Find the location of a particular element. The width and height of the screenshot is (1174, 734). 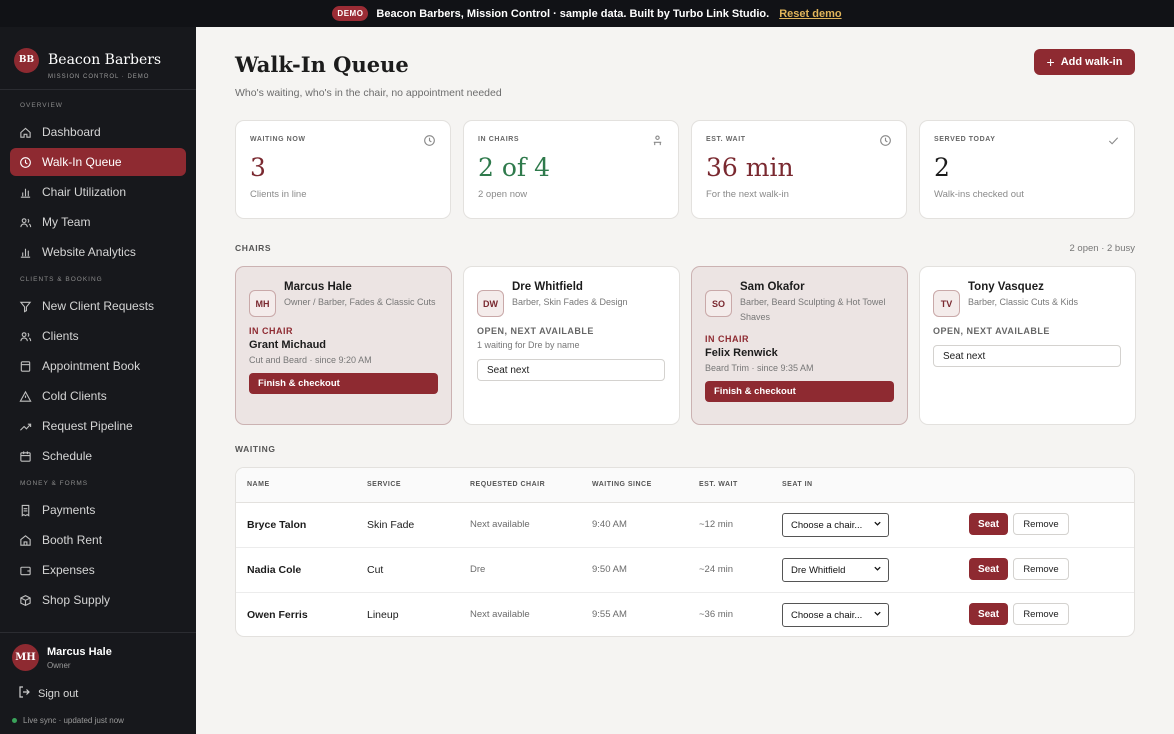

stat-label: WAITING NOW is located at coordinates (278, 139).